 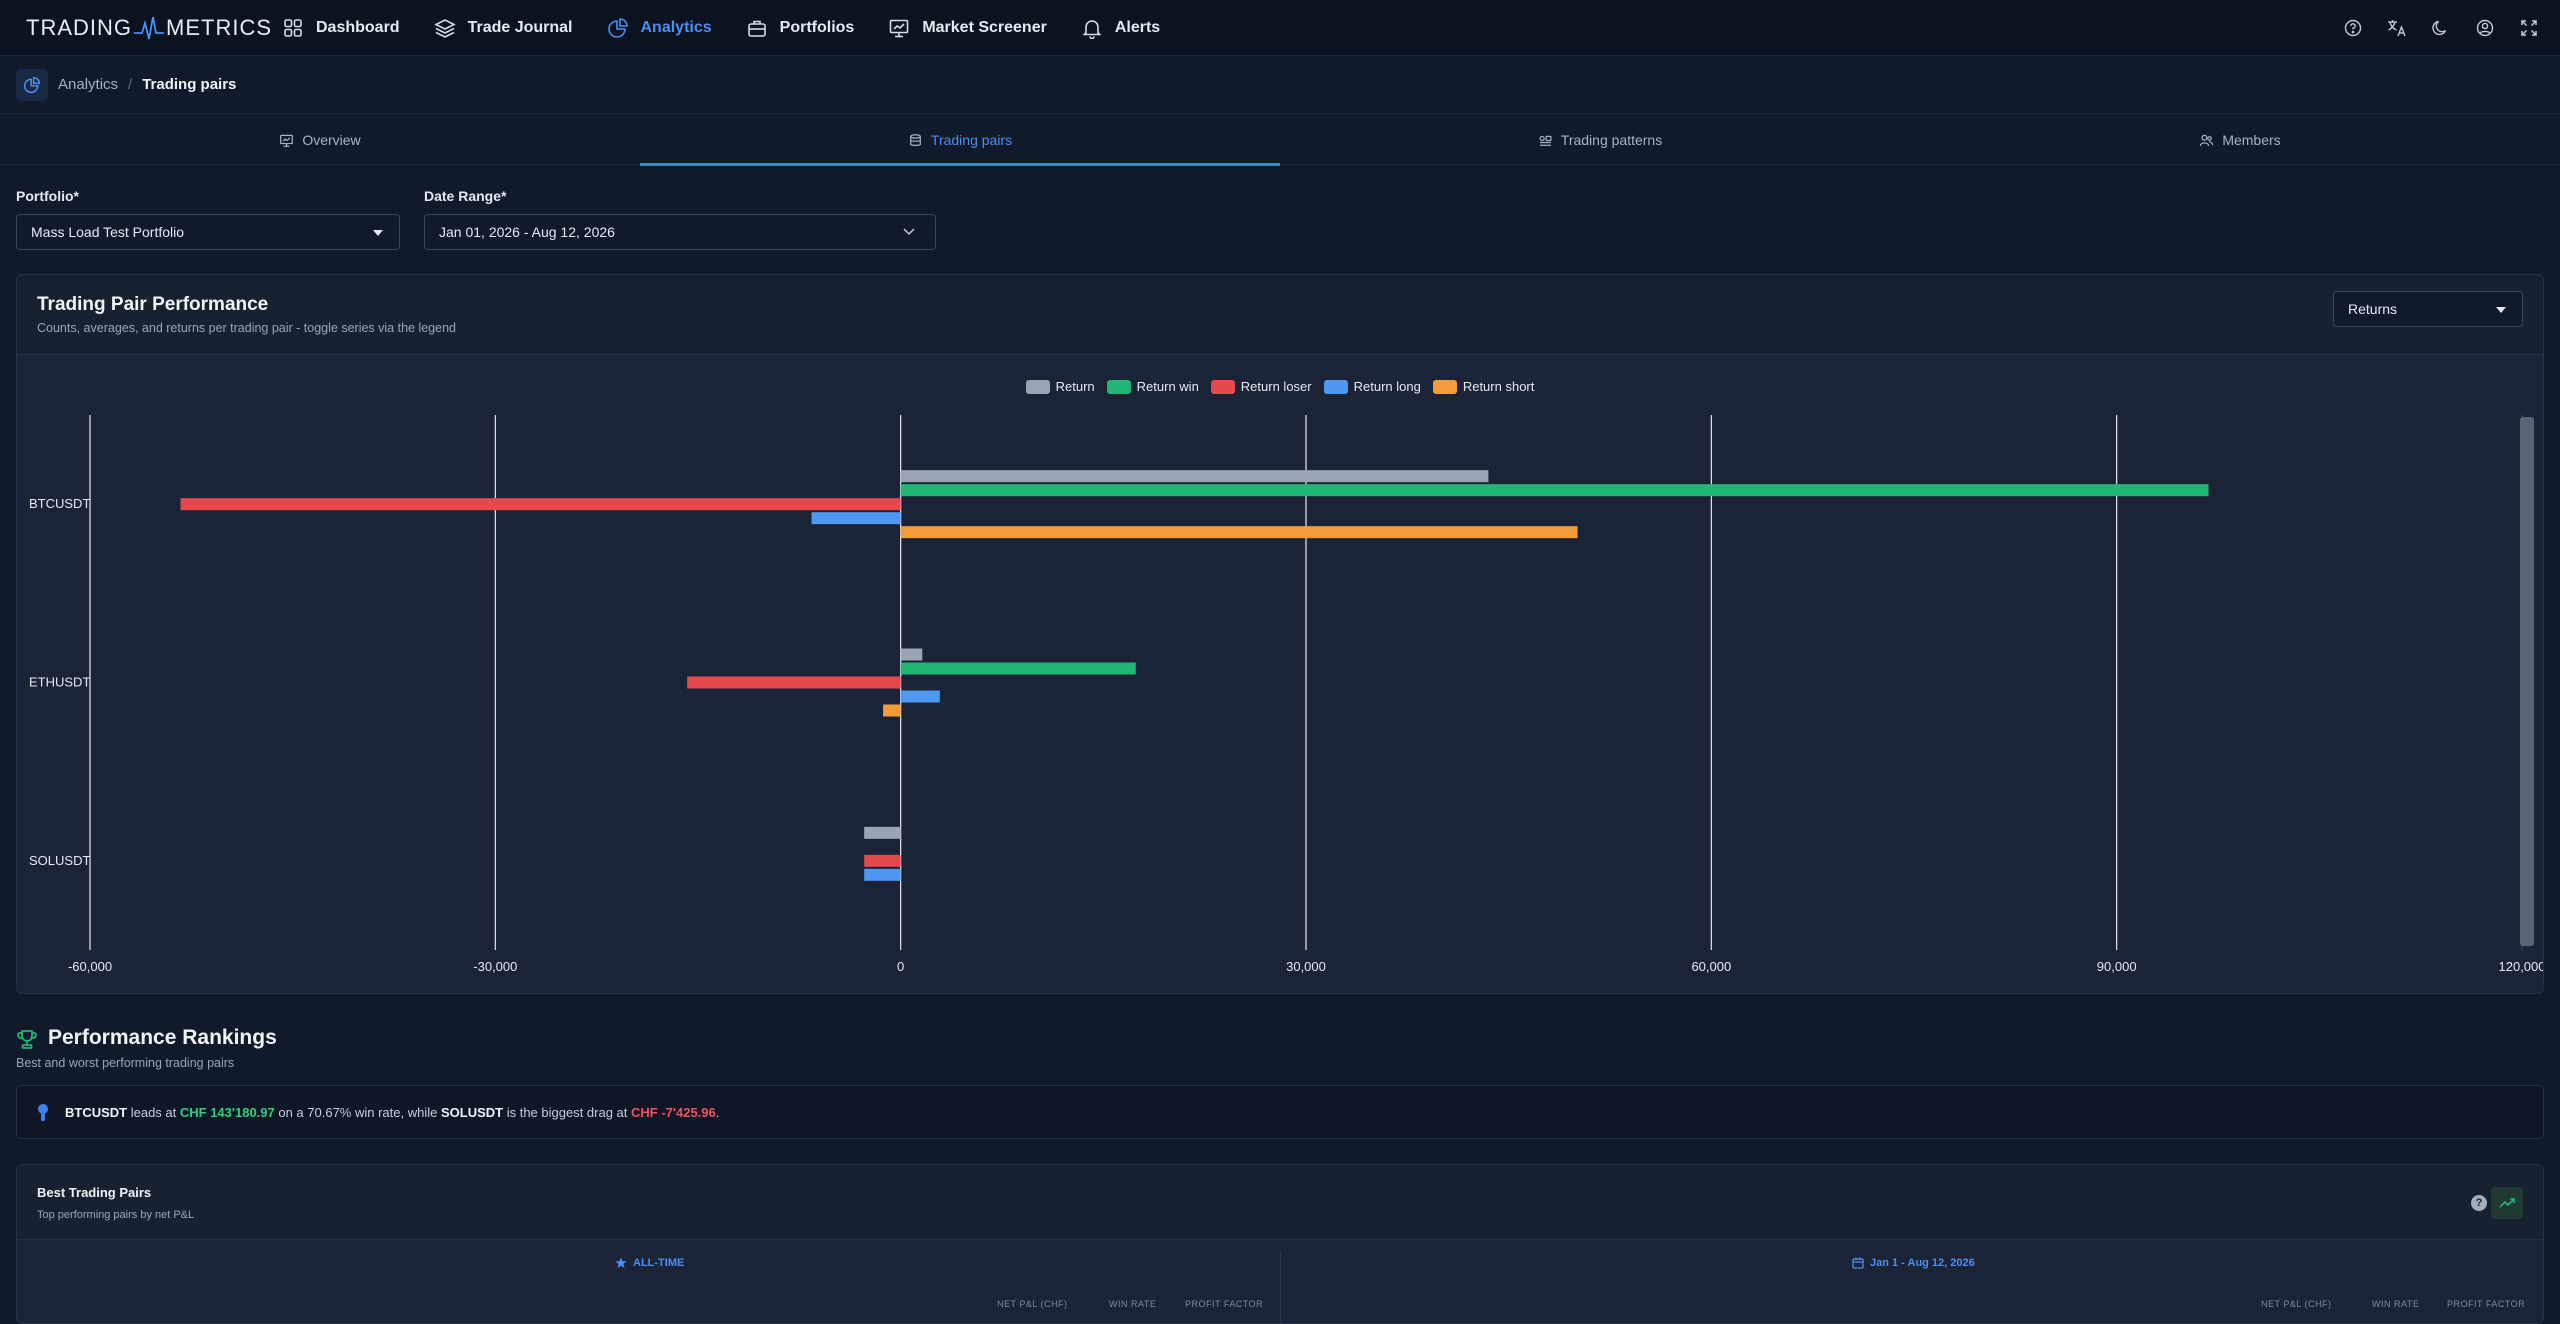 I want to click on x-tick-label: 60,000, so click(x=1711, y=966).